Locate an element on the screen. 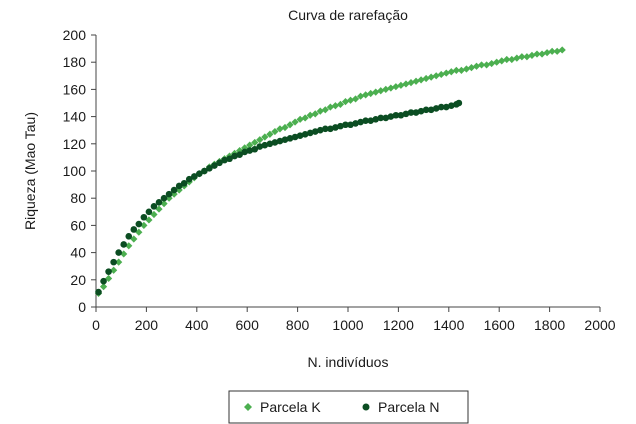 This screenshot has width=636, height=424. legend: Parcela K Parcela N is located at coordinates (348, 407).